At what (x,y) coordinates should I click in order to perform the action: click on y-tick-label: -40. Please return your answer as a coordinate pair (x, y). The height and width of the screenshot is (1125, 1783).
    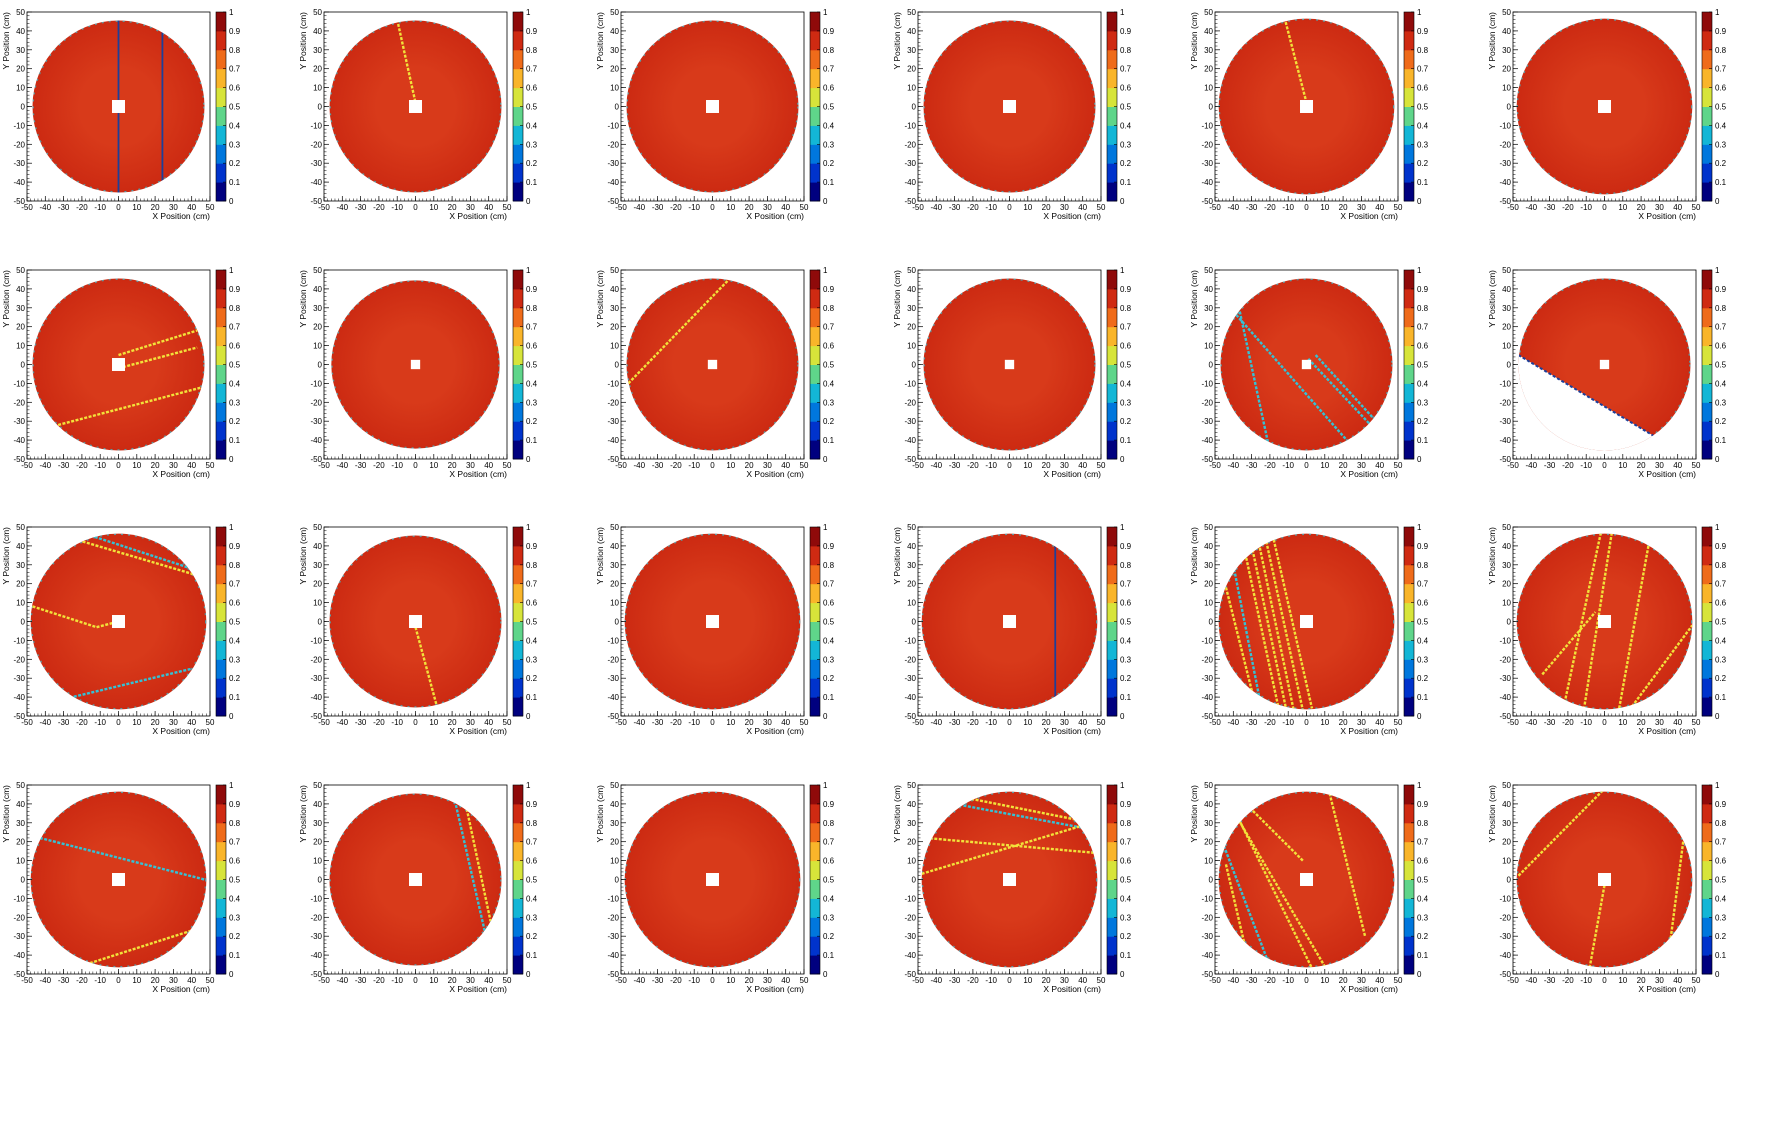
    Looking at the image, I should click on (614, 440).